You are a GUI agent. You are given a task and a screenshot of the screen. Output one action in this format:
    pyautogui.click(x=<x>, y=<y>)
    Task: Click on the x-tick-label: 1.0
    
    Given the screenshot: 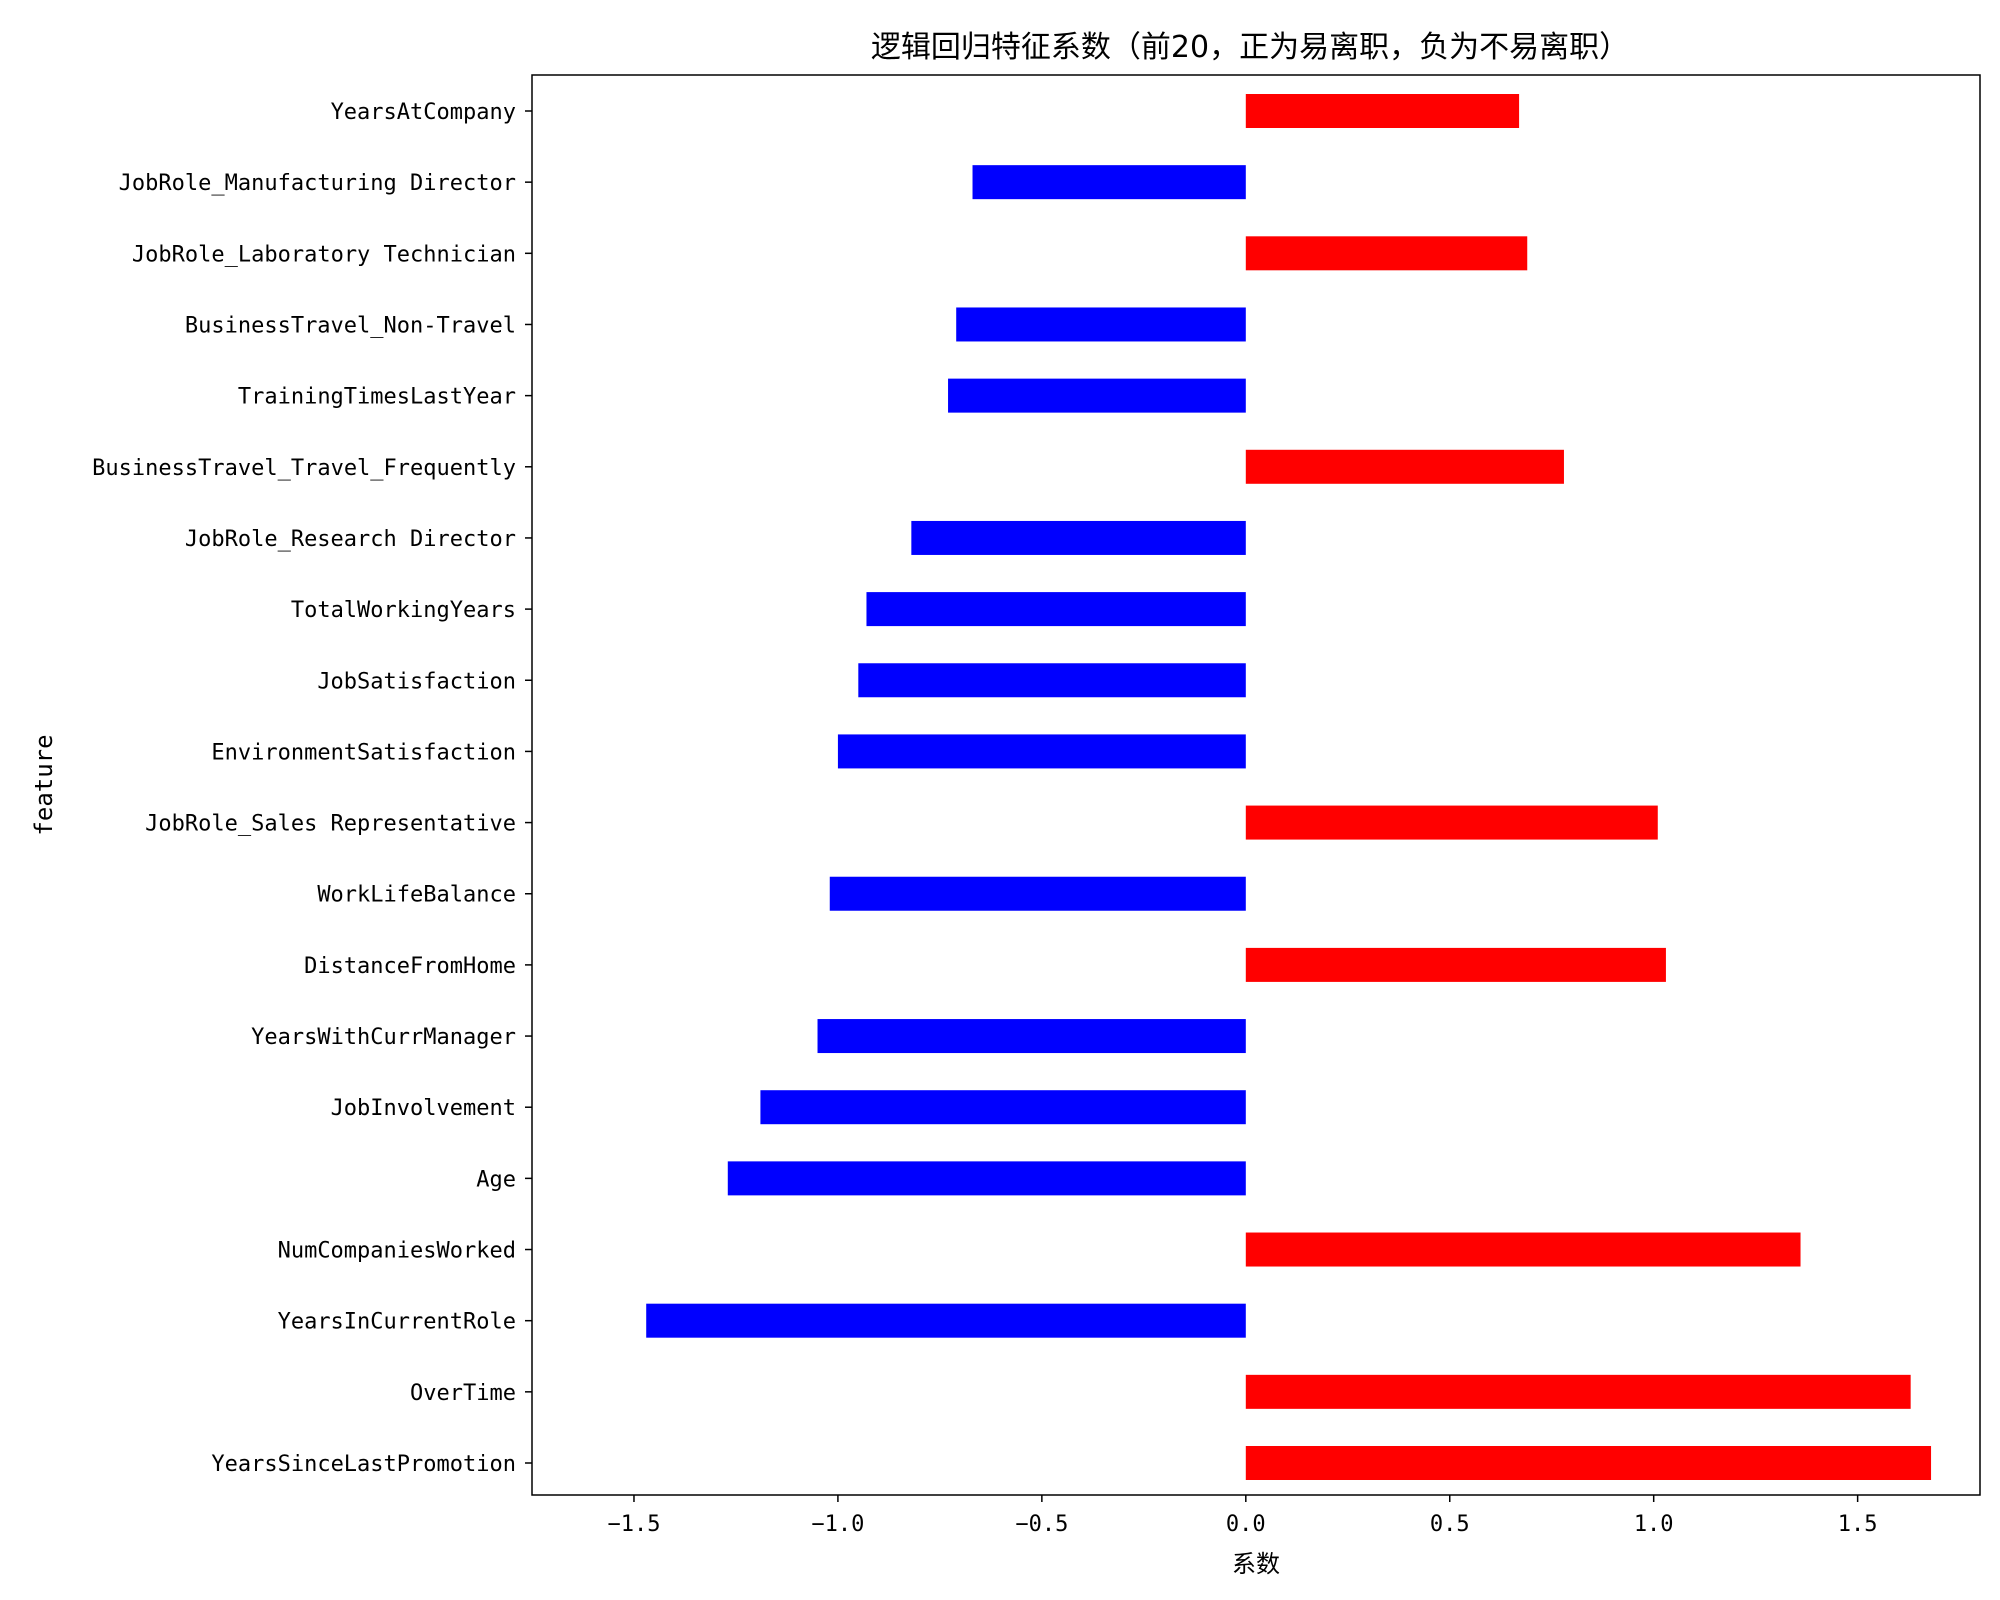 What is the action you would take?
    pyautogui.click(x=1654, y=1524)
    